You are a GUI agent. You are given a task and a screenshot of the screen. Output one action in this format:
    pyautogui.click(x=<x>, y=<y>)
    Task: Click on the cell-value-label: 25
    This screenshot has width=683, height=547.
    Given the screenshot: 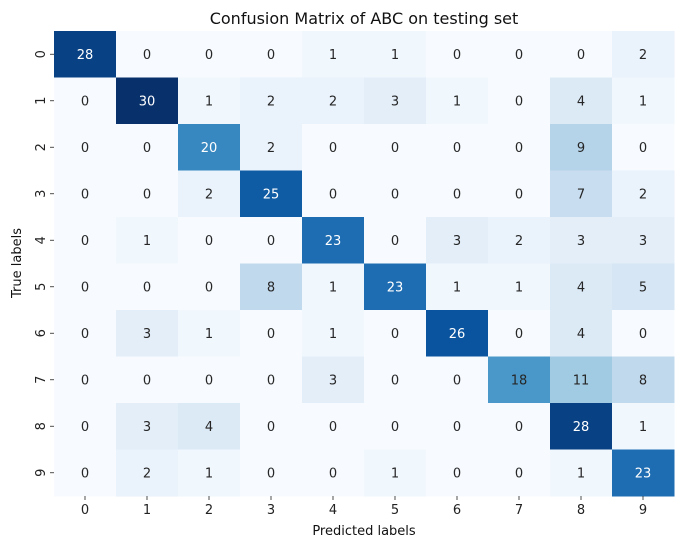 What is the action you would take?
    pyautogui.click(x=271, y=194)
    